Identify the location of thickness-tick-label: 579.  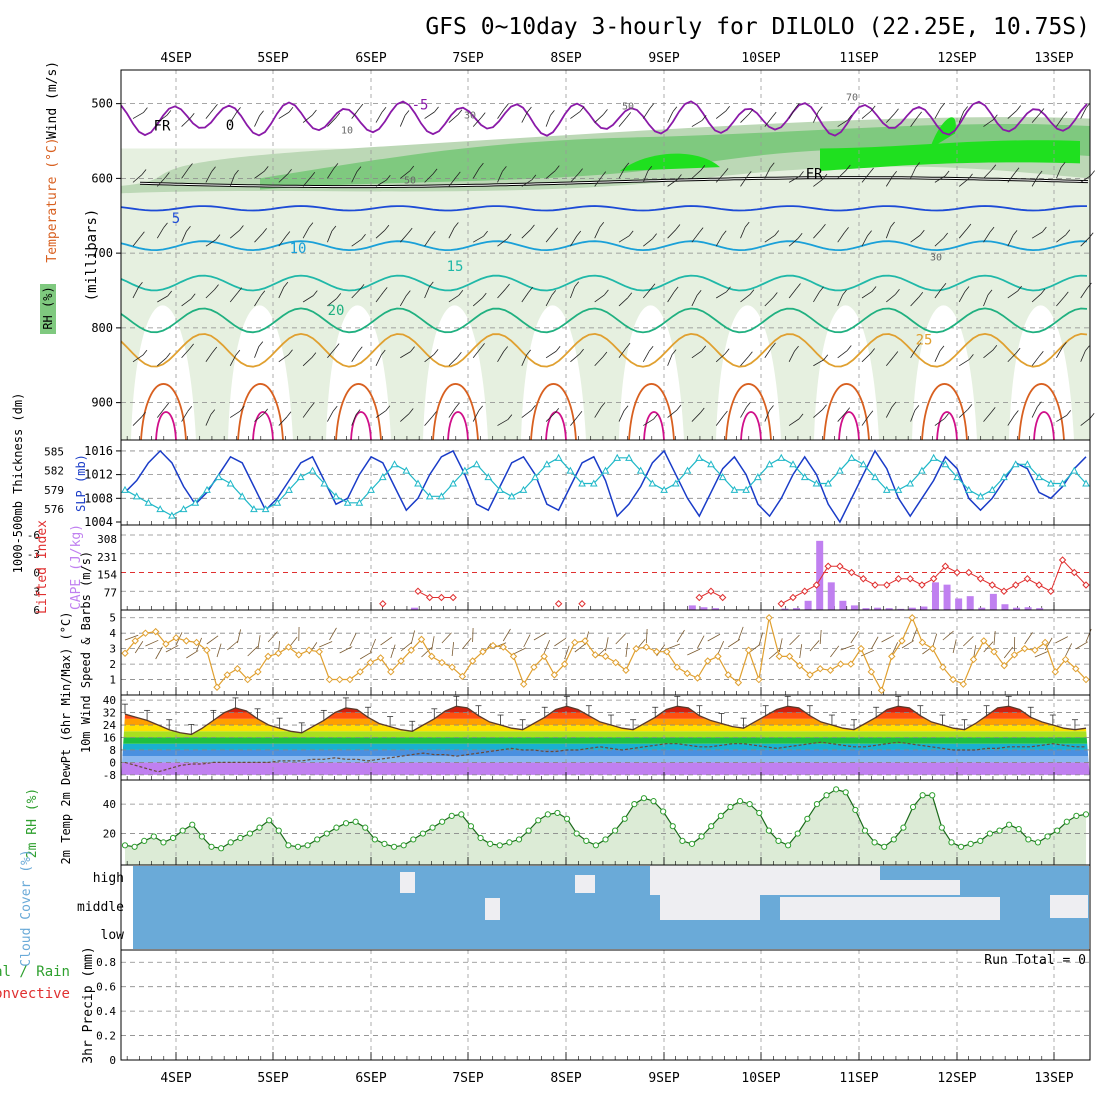
(54, 490).